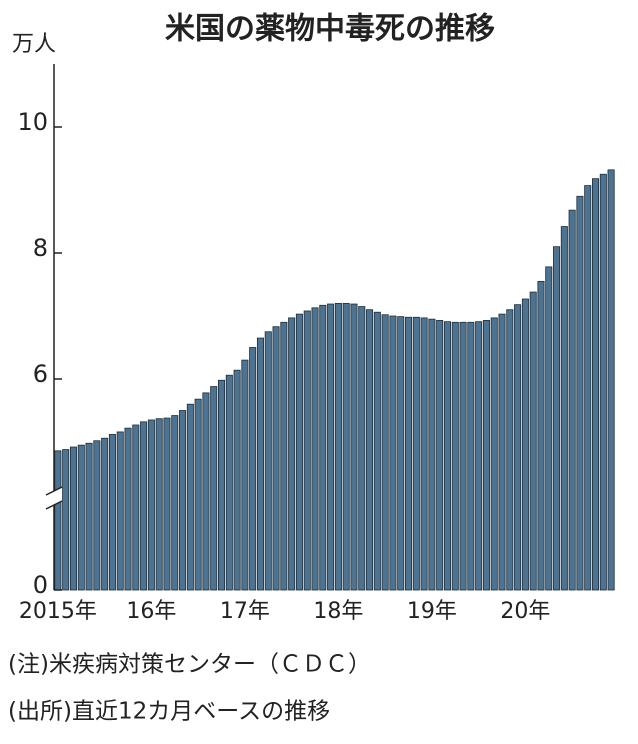  What do you see at coordinates (40, 248) in the screenshot?
I see `y-tick-label: 8` at bounding box center [40, 248].